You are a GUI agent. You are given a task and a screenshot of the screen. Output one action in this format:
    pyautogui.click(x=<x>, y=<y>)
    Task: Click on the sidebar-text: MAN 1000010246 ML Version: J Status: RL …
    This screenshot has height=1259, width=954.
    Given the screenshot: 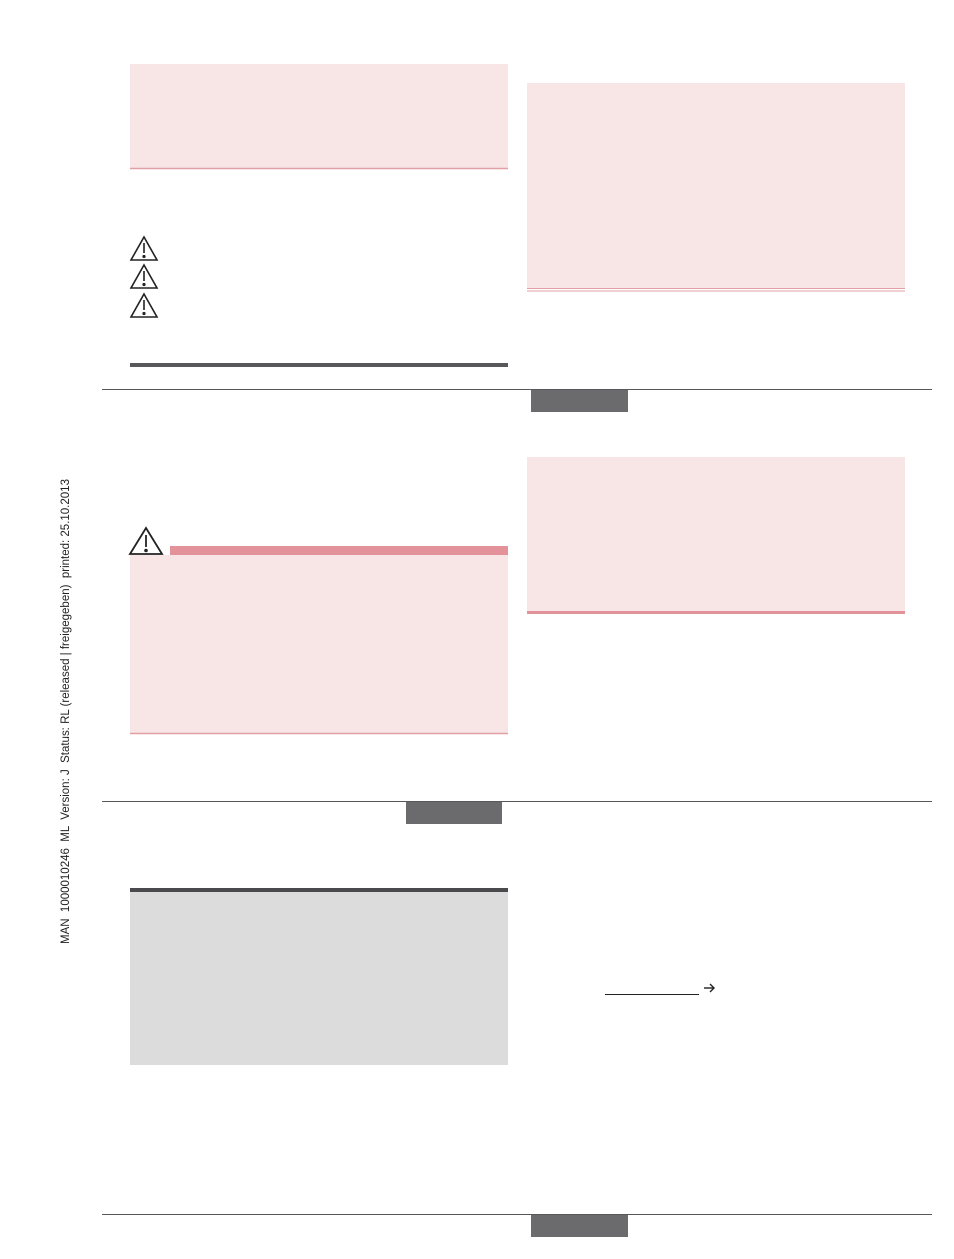 What is the action you would take?
    pyautogui.click(x=66, y=711)
    